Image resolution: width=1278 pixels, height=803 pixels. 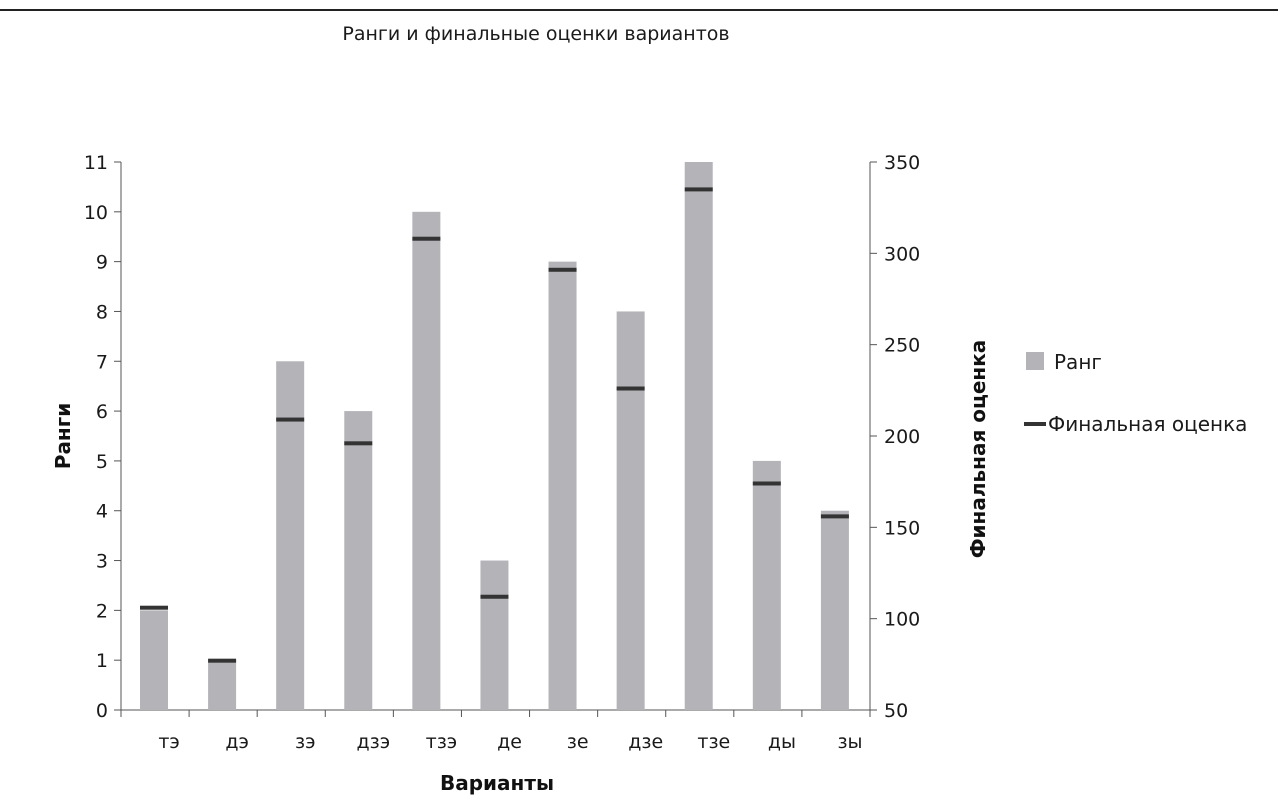 I want to click on bar-тэ, so click(x=154, y=660).